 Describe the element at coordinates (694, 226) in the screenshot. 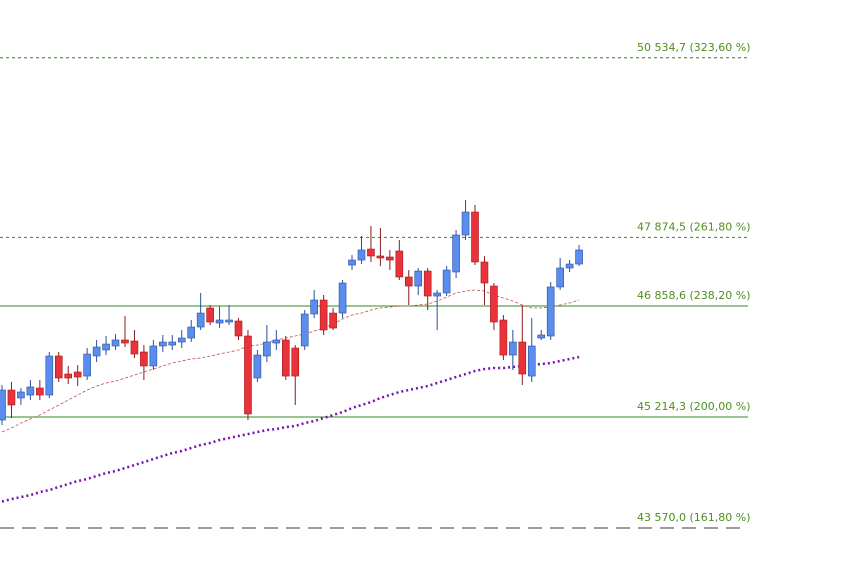

I see `level-label: 47 874,5 (261,80 %)` at that location.